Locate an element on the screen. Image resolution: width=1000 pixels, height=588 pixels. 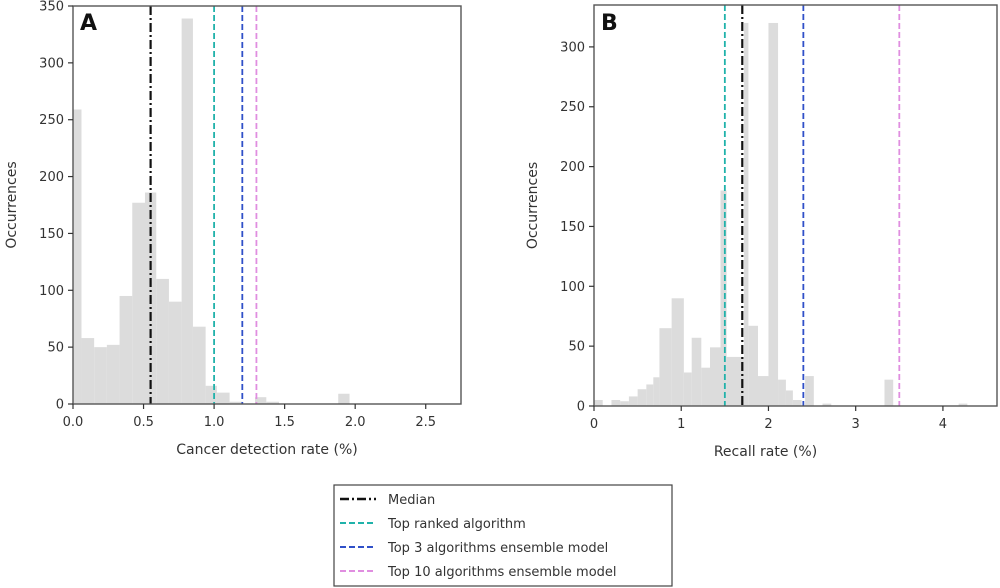
panel-letter: B is located at coordinates (609, 23).